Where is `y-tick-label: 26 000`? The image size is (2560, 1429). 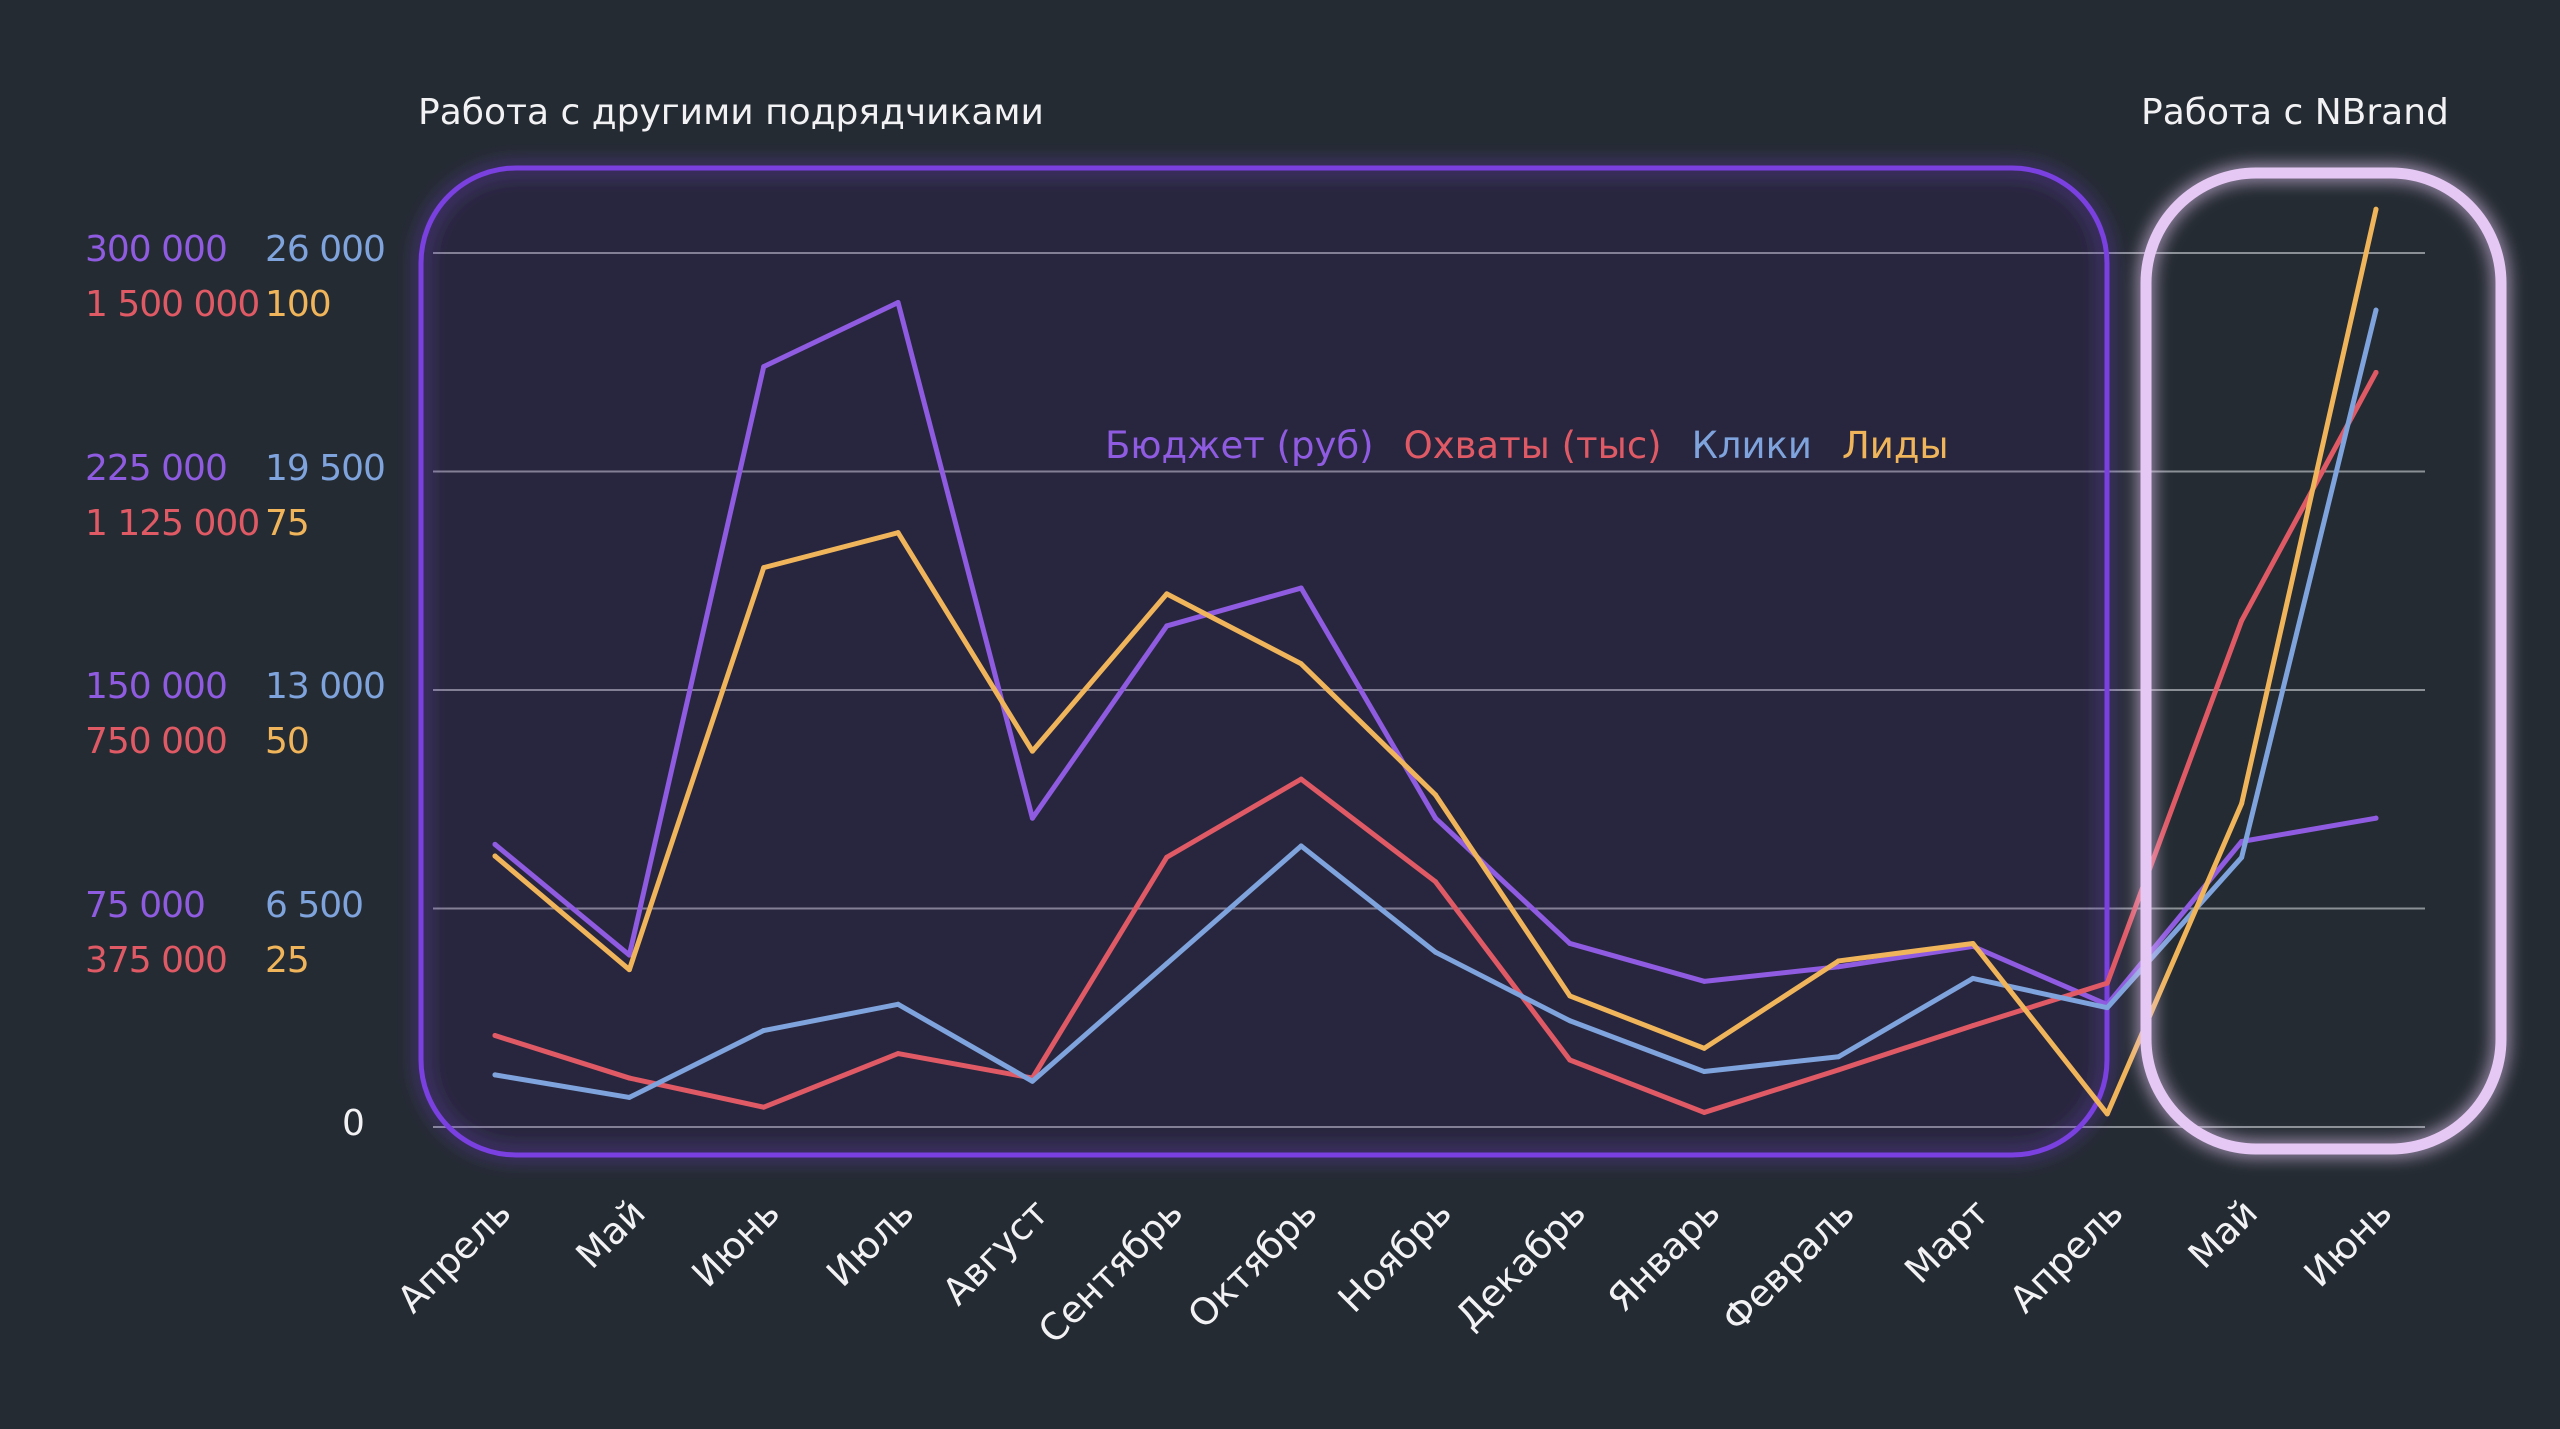
y-tick-label: 26 000 is located at coordinates (325, 249).